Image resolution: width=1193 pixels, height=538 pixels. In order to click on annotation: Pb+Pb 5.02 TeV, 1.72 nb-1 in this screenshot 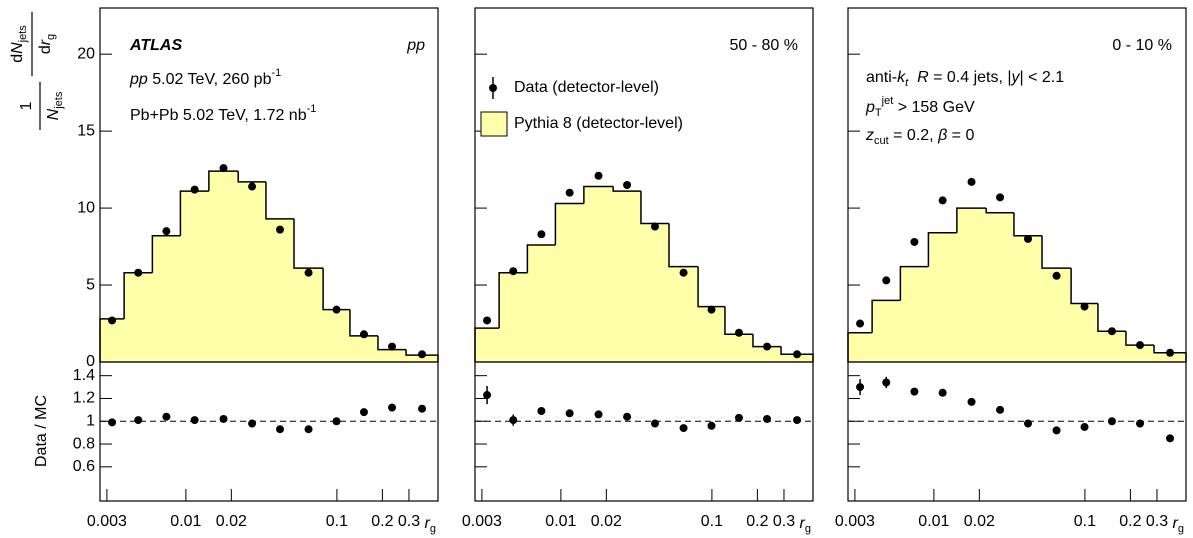, I will do `click(223, 113)`.